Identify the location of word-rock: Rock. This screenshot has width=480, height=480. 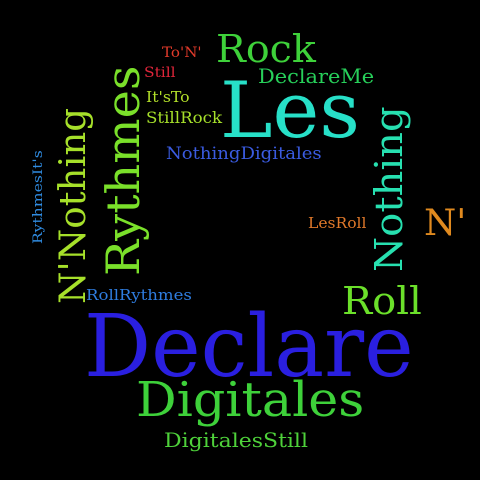
(266, 49).